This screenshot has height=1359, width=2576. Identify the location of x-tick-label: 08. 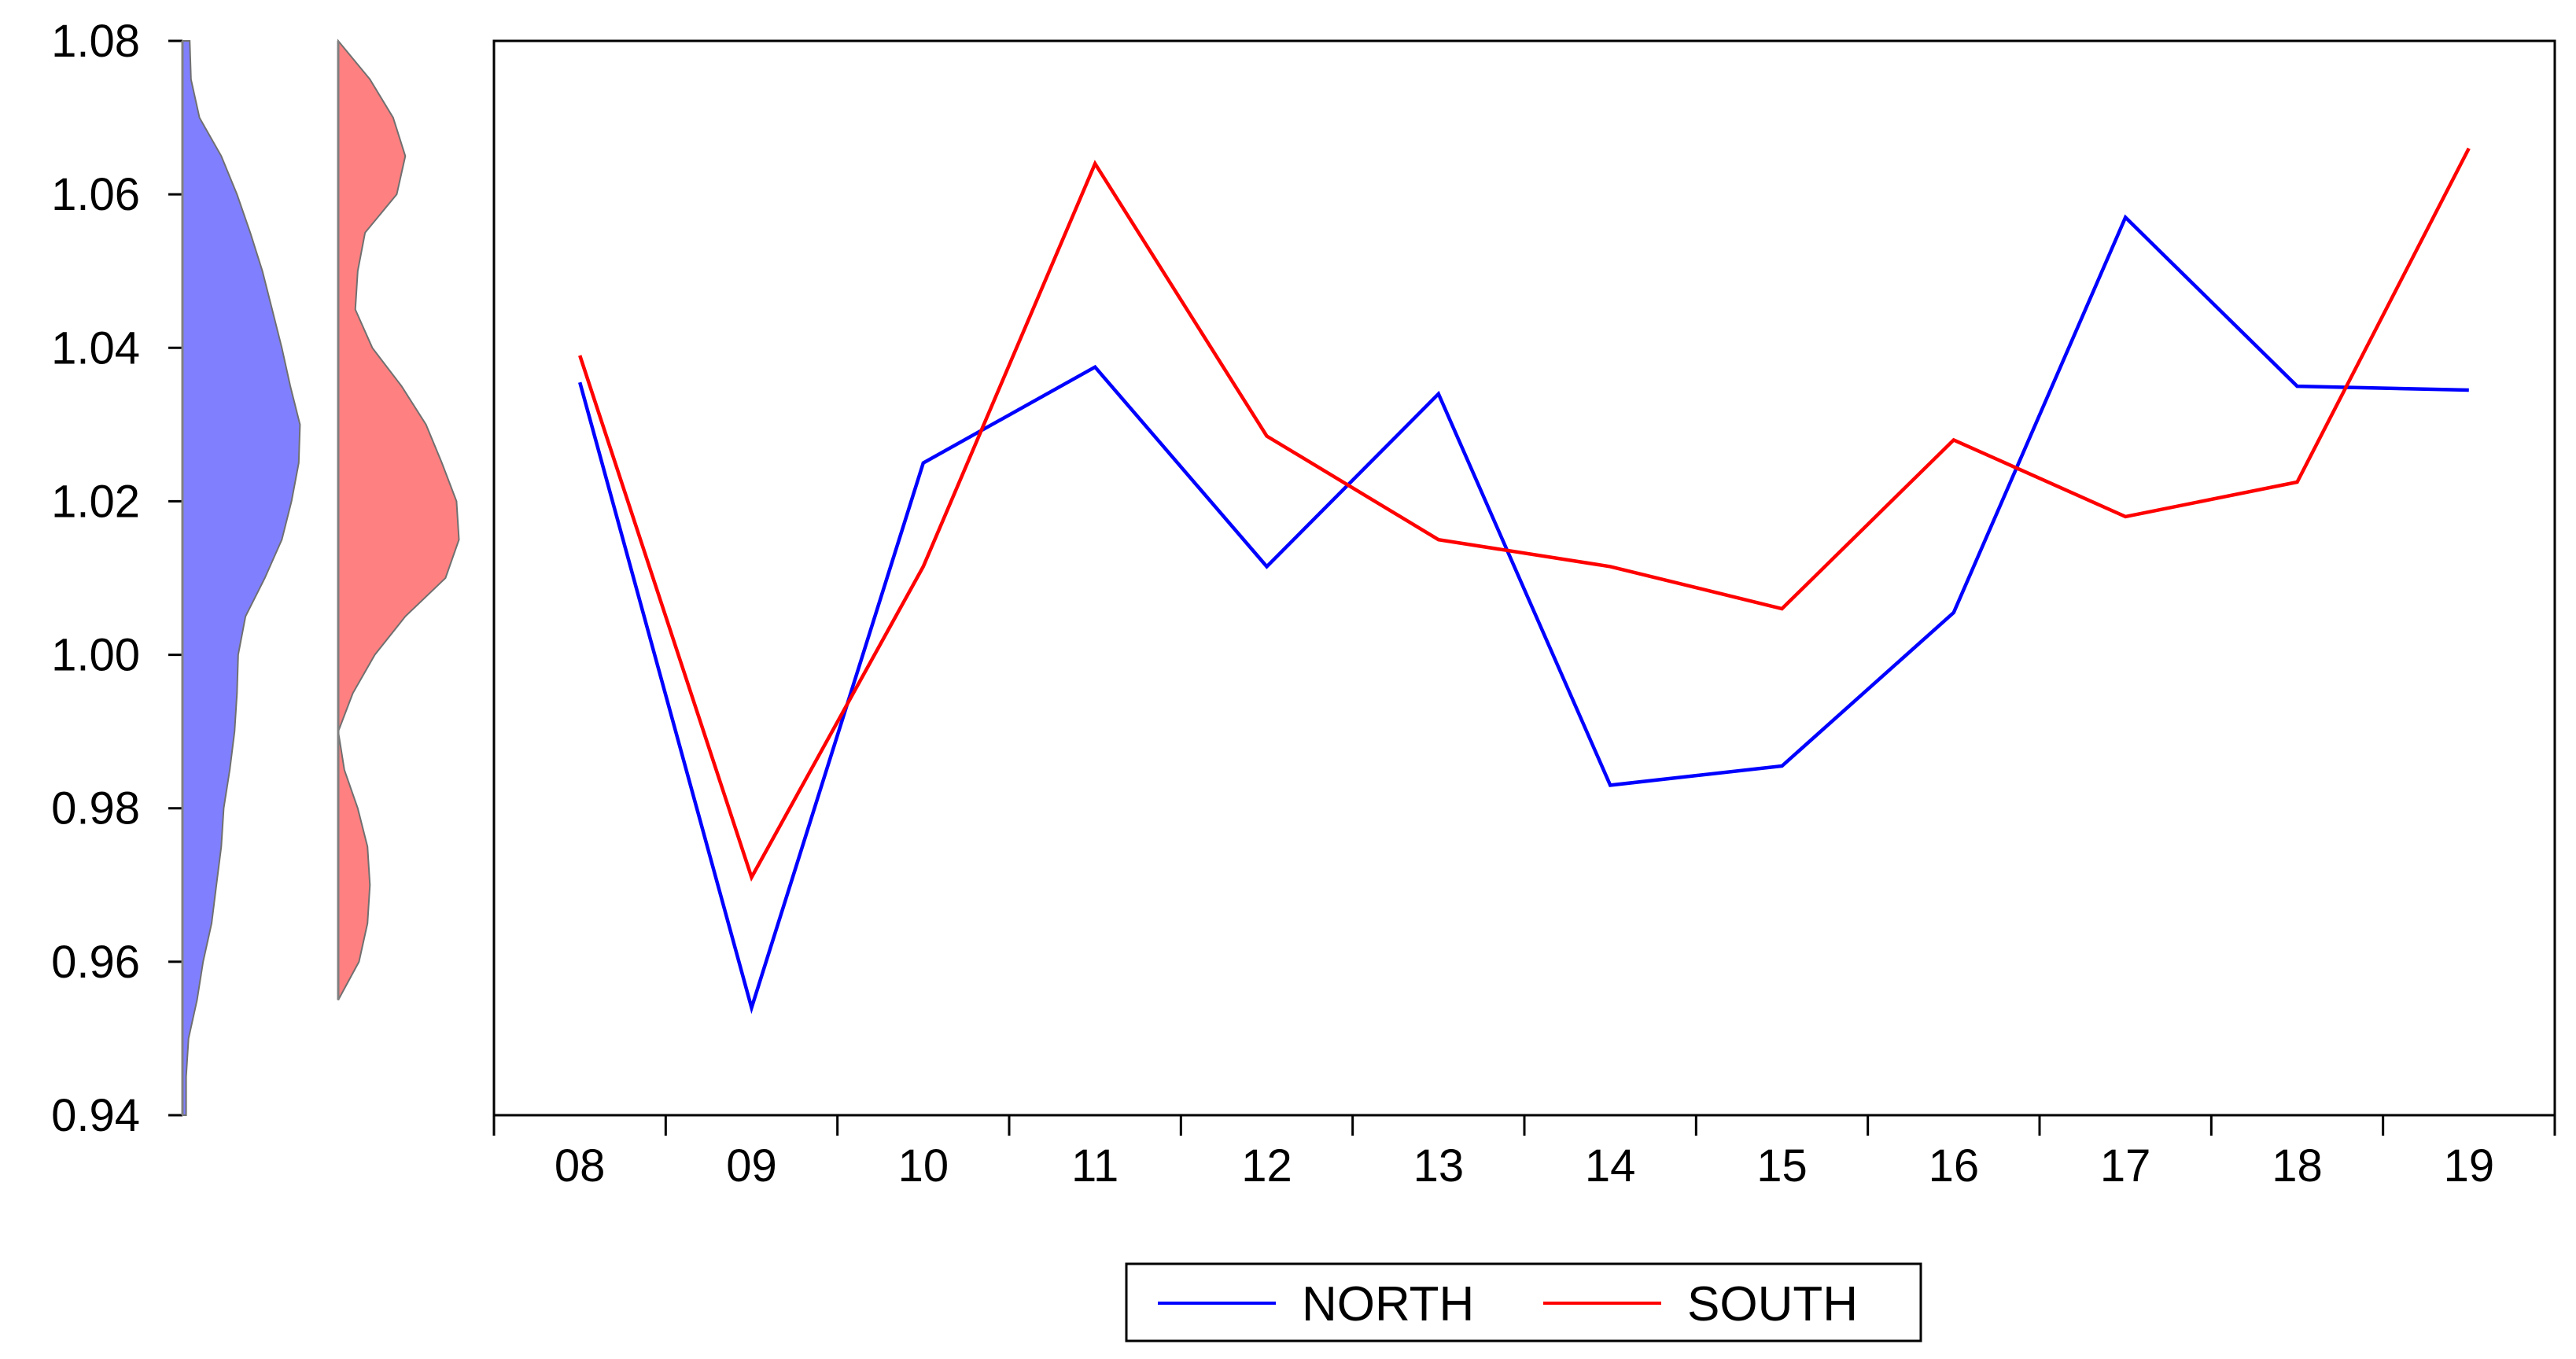
(580, 1166).